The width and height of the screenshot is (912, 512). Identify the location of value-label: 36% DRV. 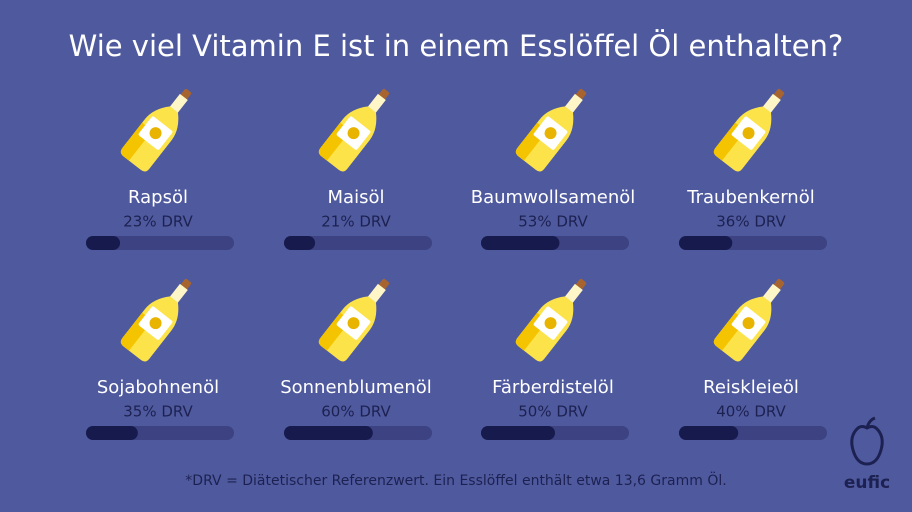
(751, 222).